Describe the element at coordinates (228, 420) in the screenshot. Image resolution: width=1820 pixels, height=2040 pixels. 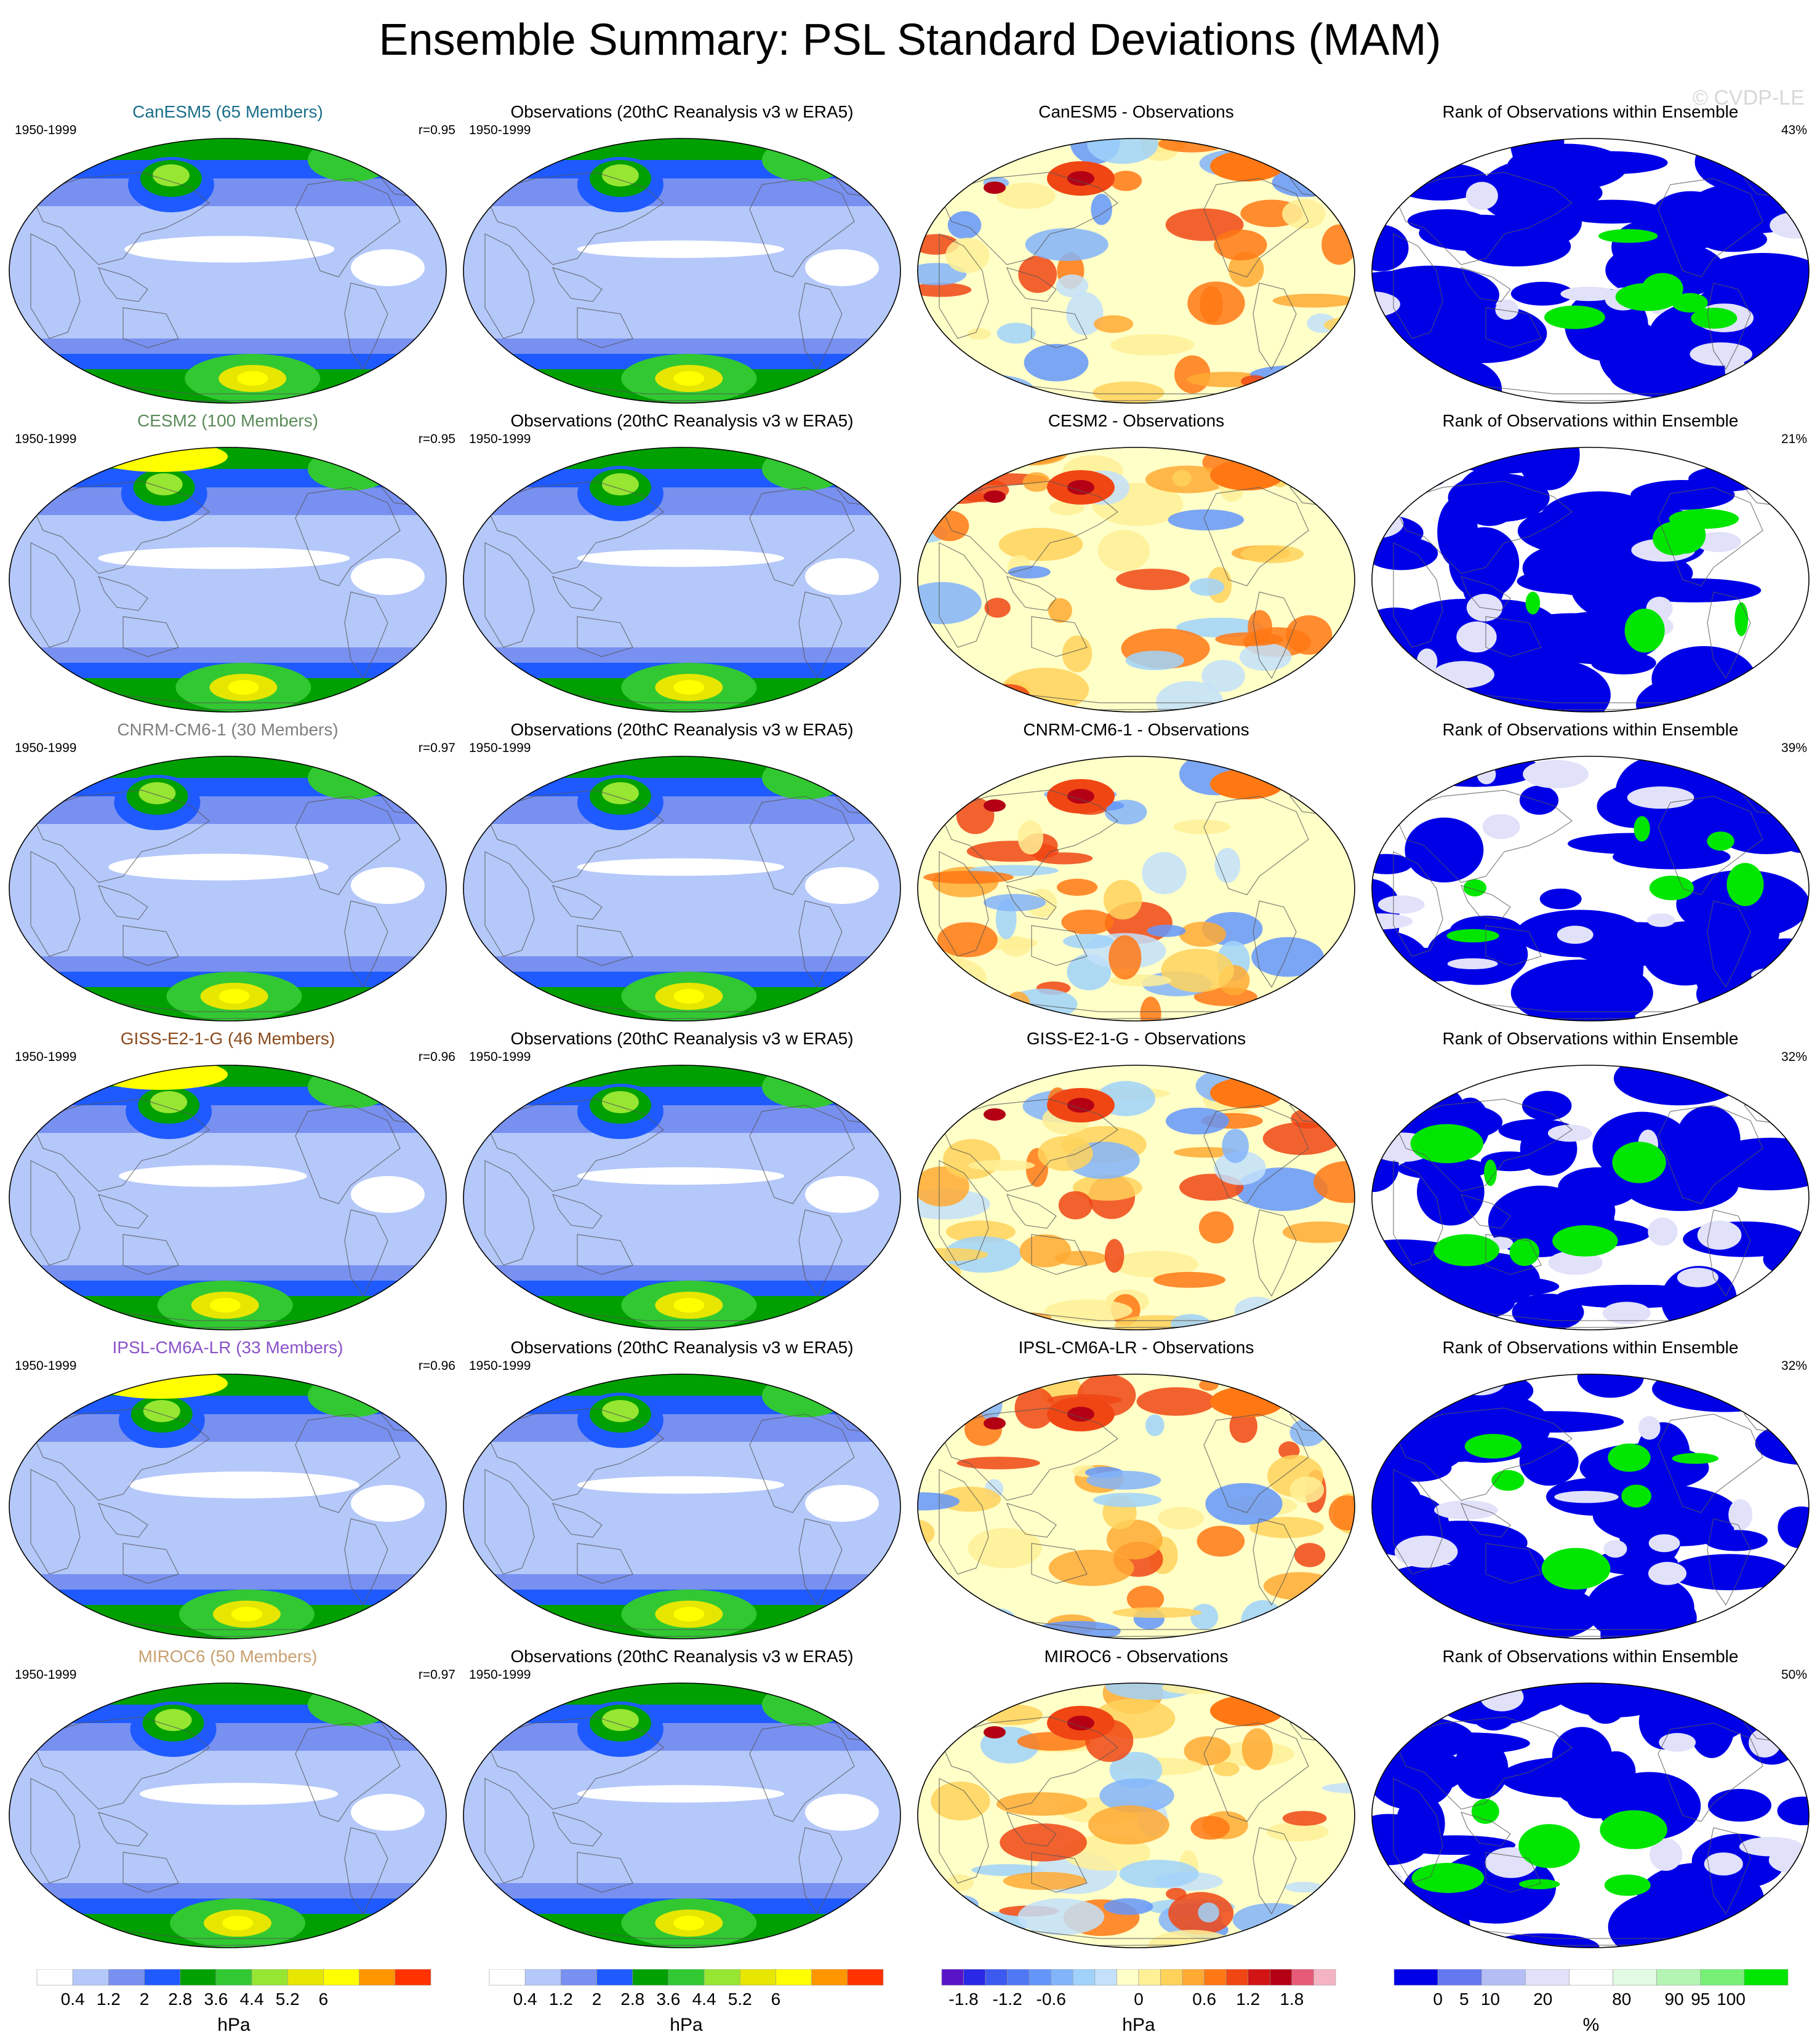
I see `model-panel-title: CESM2 (100 Members)` at that location.